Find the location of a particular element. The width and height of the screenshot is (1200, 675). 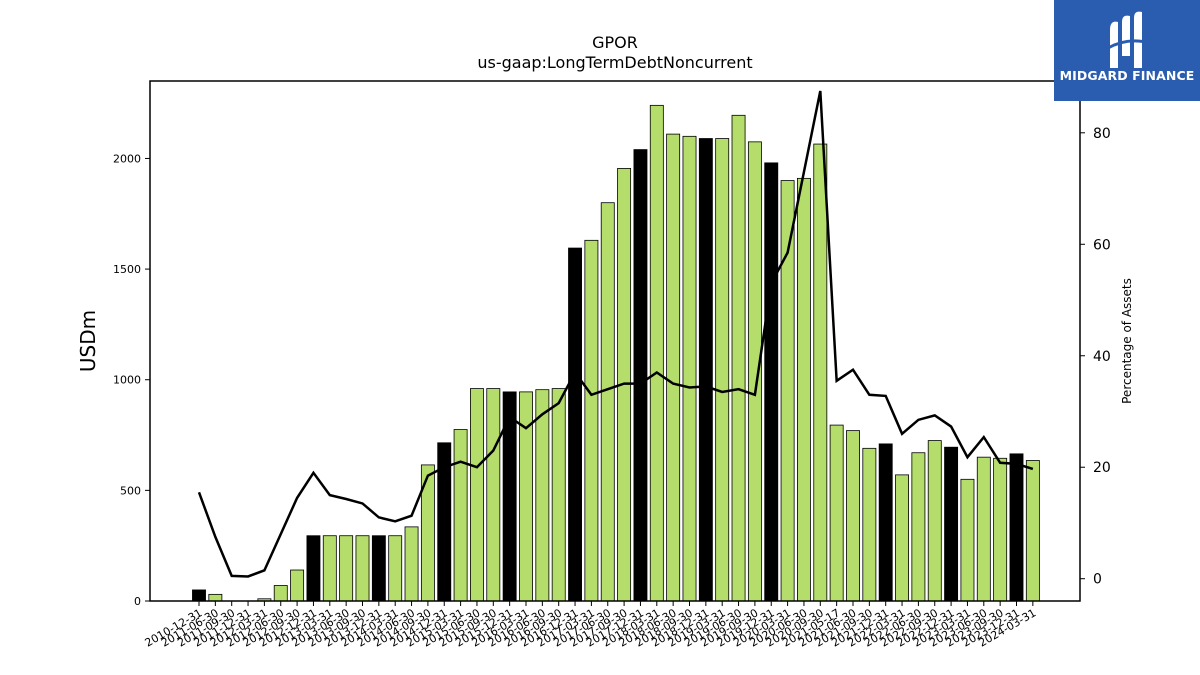

y-axis-label: USDm is located at coordinates (88, 341).